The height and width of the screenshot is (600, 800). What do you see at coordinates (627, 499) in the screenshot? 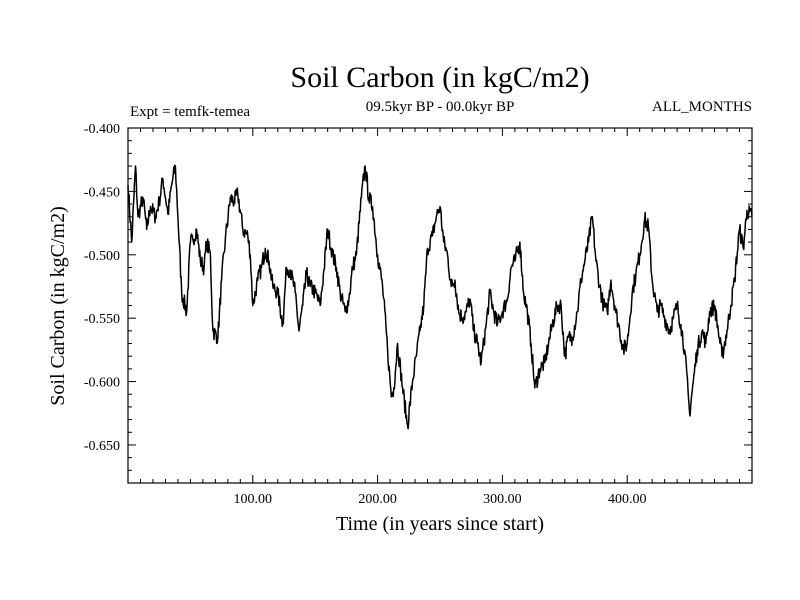
I see `x-tick-label: 400.00` at bounding box center [627, 499].